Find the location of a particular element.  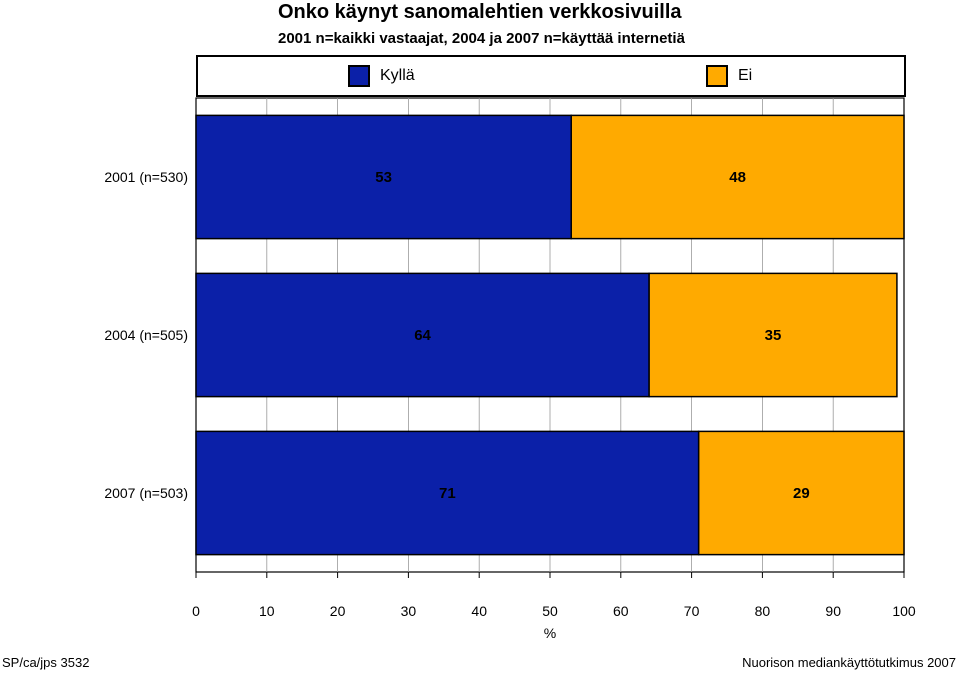

x-tick-label-80: 80 is located at coordinates (763, 611).